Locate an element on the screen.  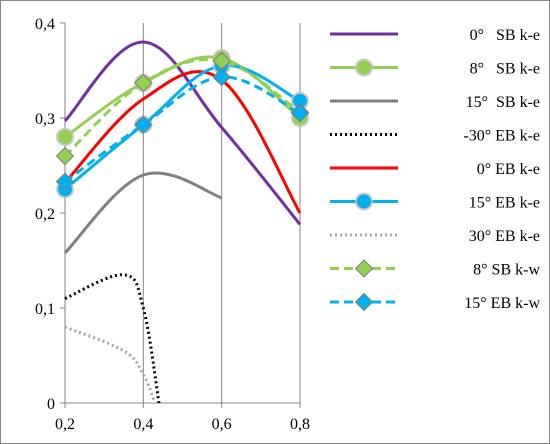
legend-label: 15° EB k-w is located at coordinates (502, 303).